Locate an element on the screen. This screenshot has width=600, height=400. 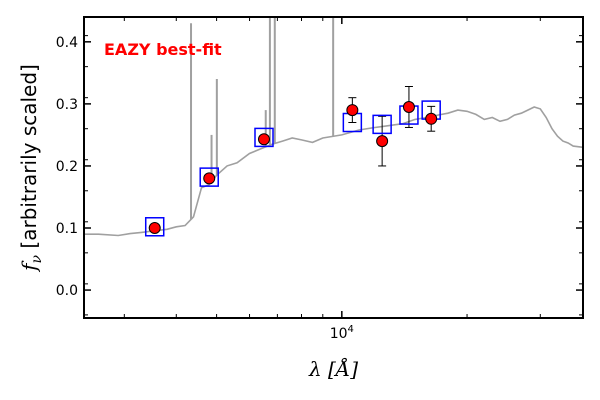
y-tick-label: 0.0 is located at coordinates (67, 291).